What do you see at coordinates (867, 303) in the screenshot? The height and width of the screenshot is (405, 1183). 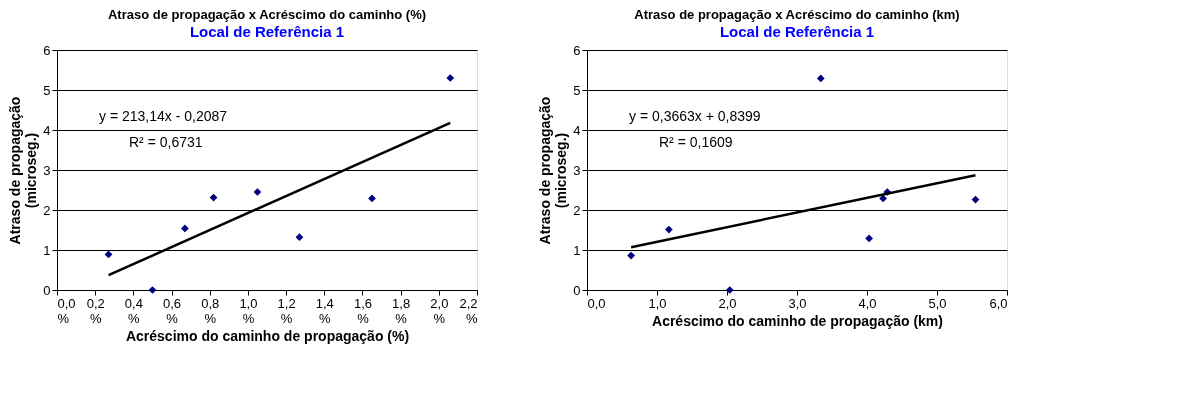 I see `x-tick-label: 4,0` at bounding box center [867, 303].